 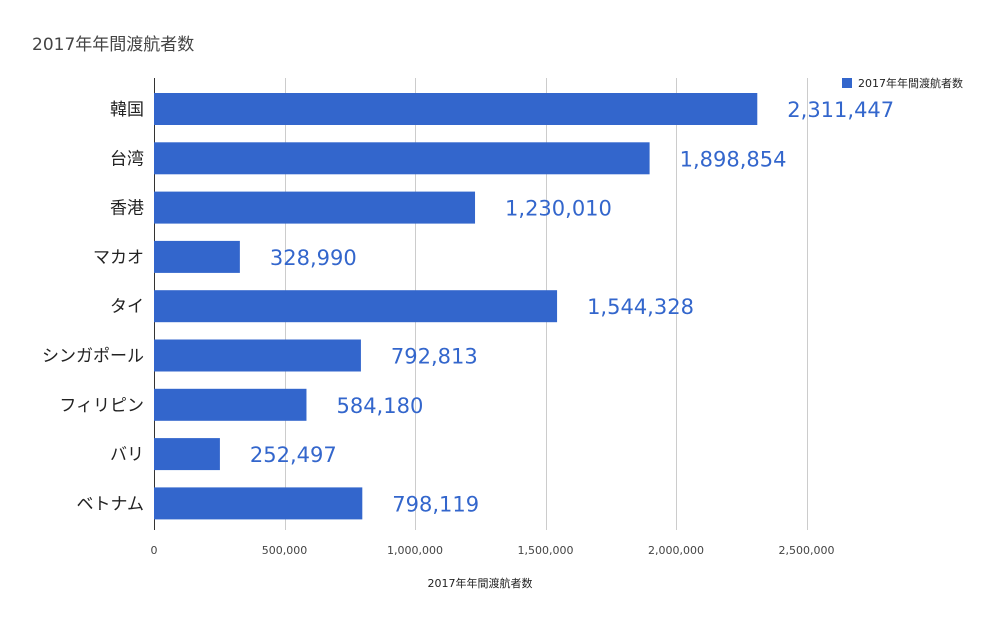 I want to click on category-label: 台湾, so click(x=127, y=159).